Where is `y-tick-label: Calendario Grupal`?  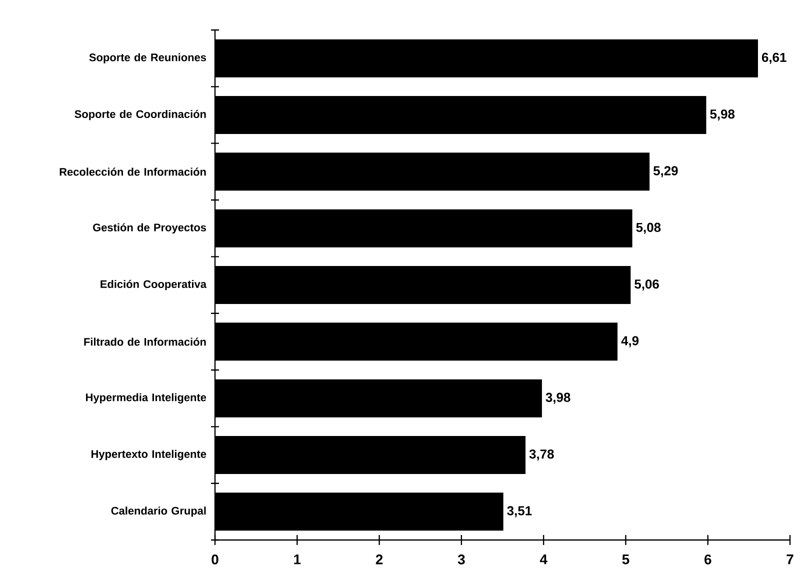
y-tick-label: Calendario Grupal is located at coordinates (158, 511).